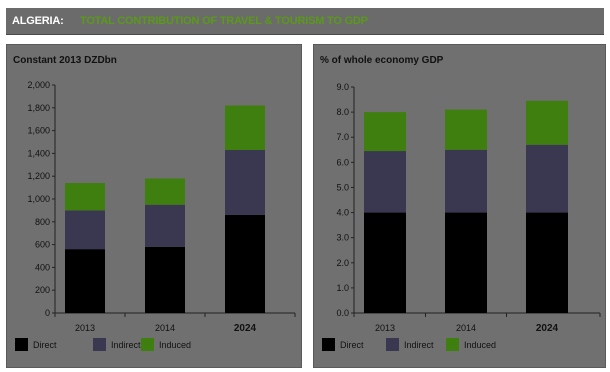 The width and height of the screenshot is (610, 372). I want to click on y-tick-label: 800, so click(42, 222).